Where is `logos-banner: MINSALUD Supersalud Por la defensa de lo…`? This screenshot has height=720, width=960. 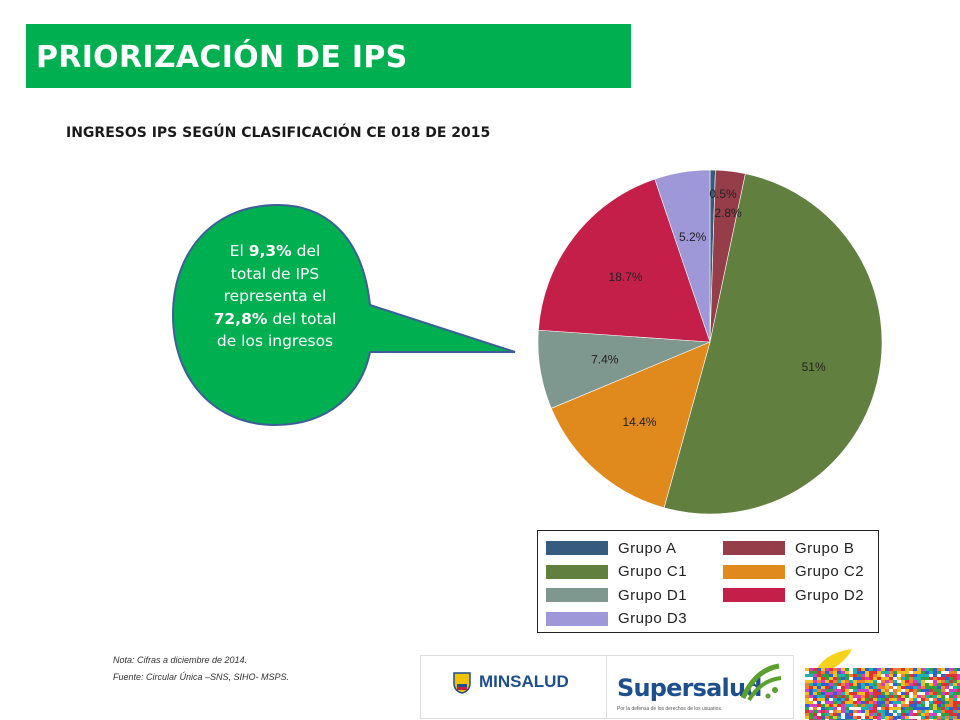
logos-banner: MINSALUD Supersalud Por la defensa de lo… is located at coordinates (607, 687).